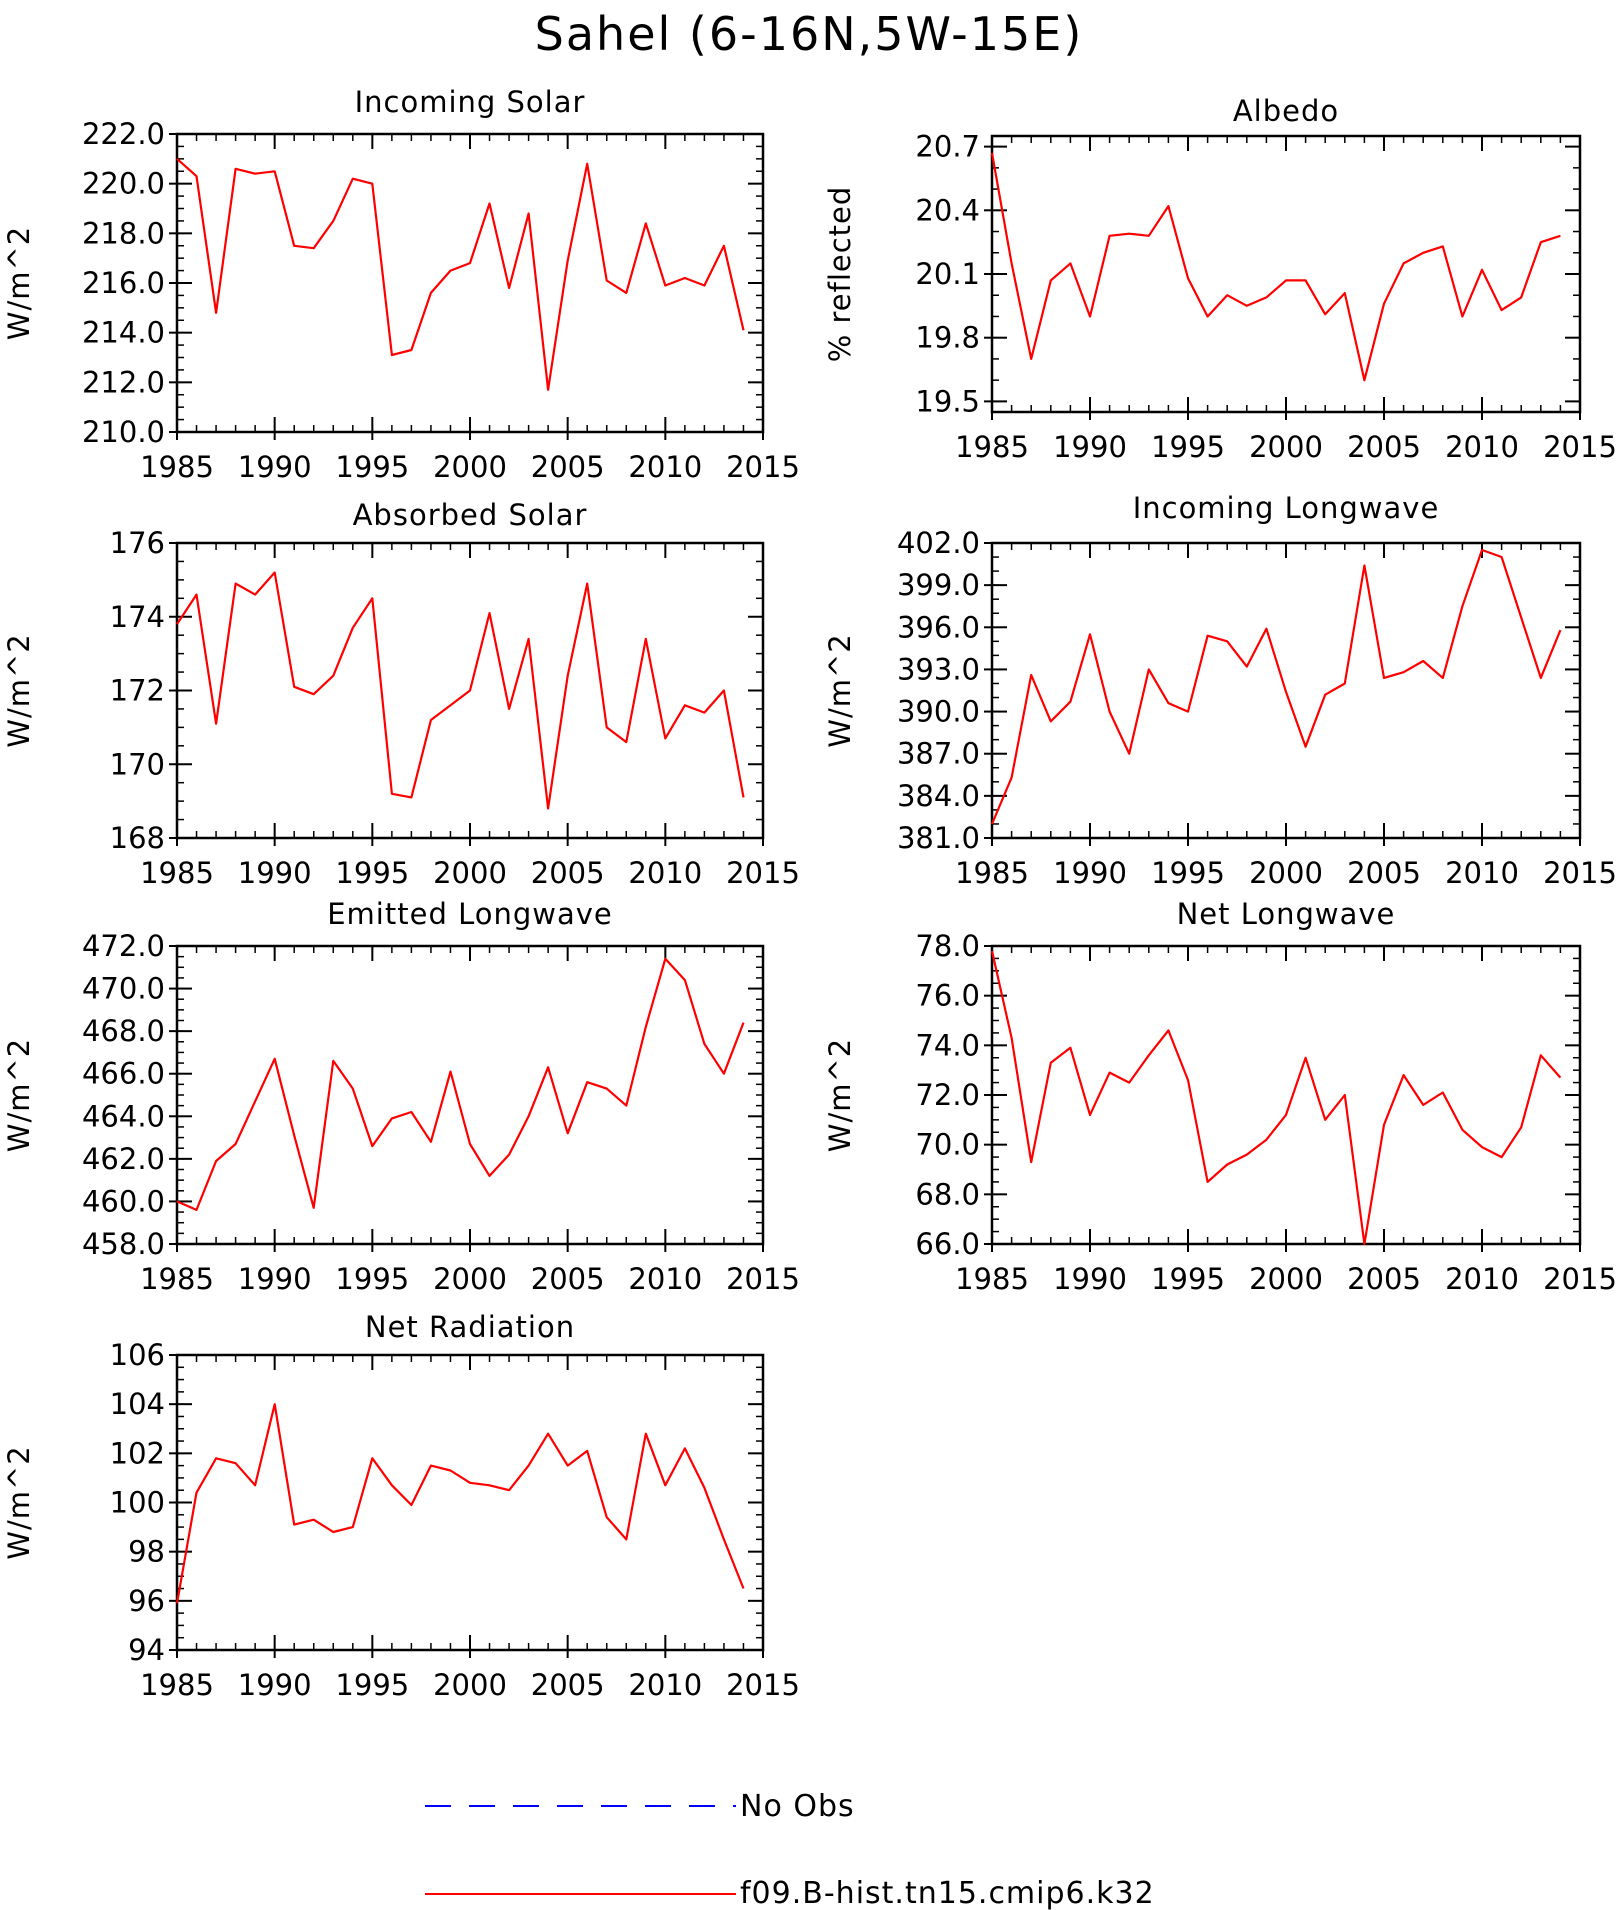 The image size is (1618, 1910). What do you see at coordinates (947, 1145) in the screenshot?
I see `y-tick-label: 70.0` at bounding box center [947, 1145].